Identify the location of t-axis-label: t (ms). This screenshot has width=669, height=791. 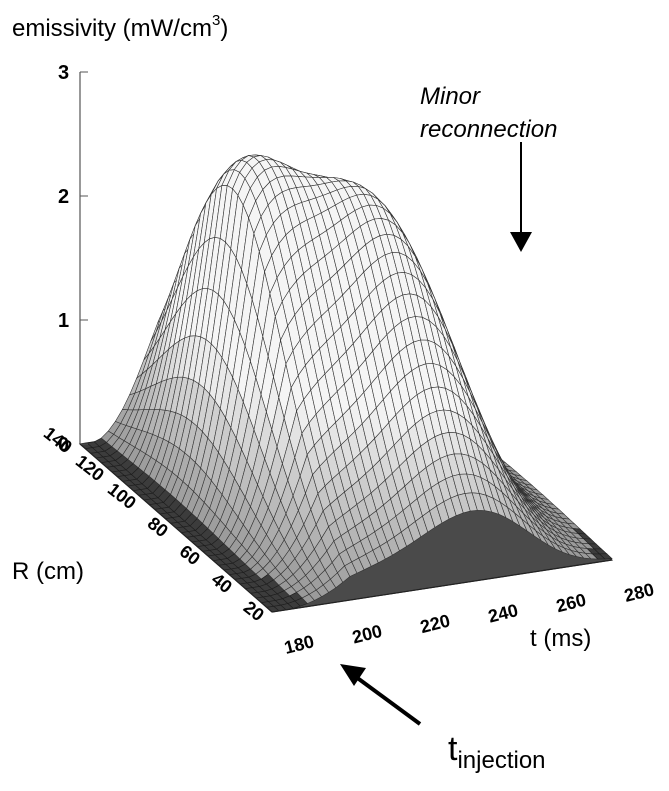
(561, 638).